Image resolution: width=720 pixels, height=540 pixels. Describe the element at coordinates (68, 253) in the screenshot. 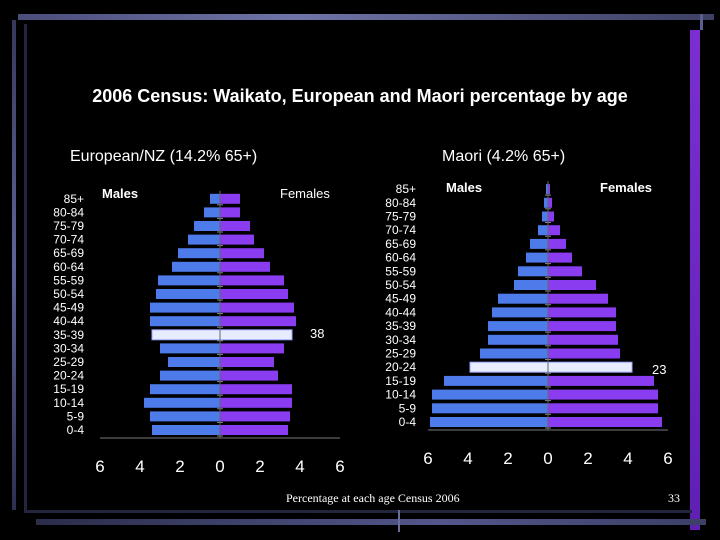

I see `european-age-label-65-69: 65-69` at that location.